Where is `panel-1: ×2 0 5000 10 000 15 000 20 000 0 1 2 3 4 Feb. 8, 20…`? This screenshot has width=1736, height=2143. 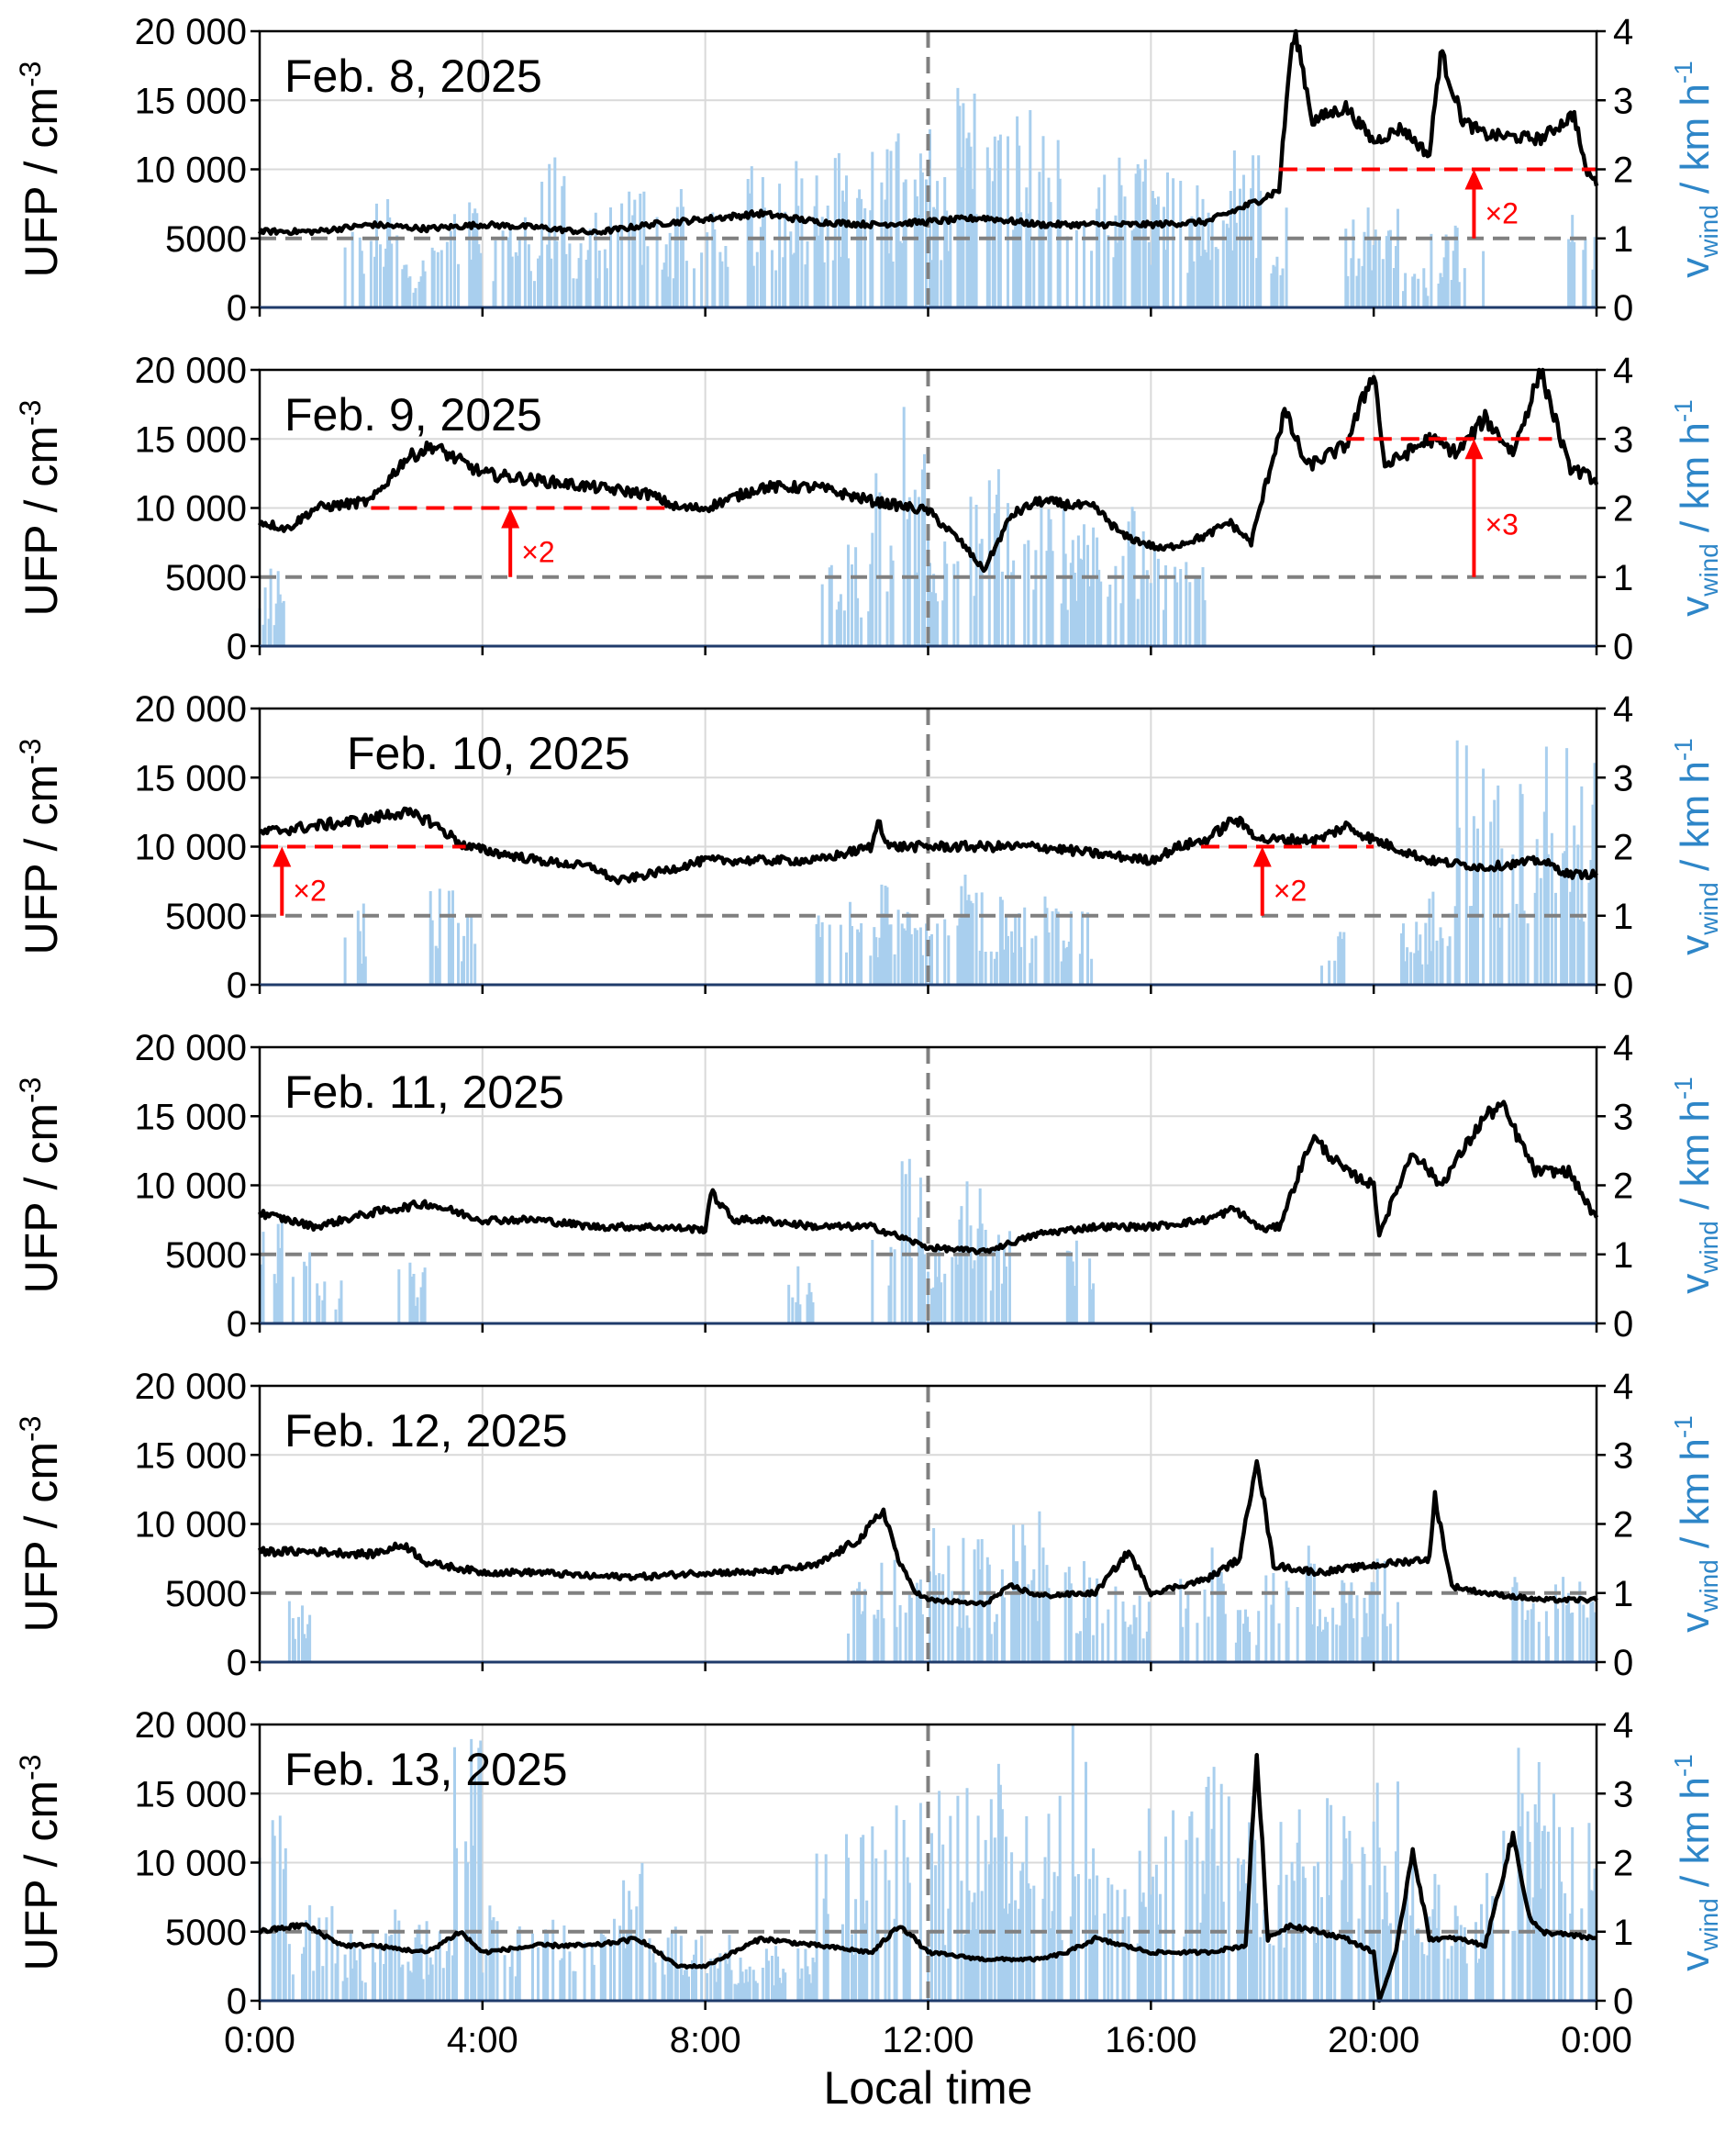
panel-1: ×2 0 5000 10 000 15 000 20 000 0 1 2 3 4 Feb. 8, 20… is located at coordinates (868, 171).